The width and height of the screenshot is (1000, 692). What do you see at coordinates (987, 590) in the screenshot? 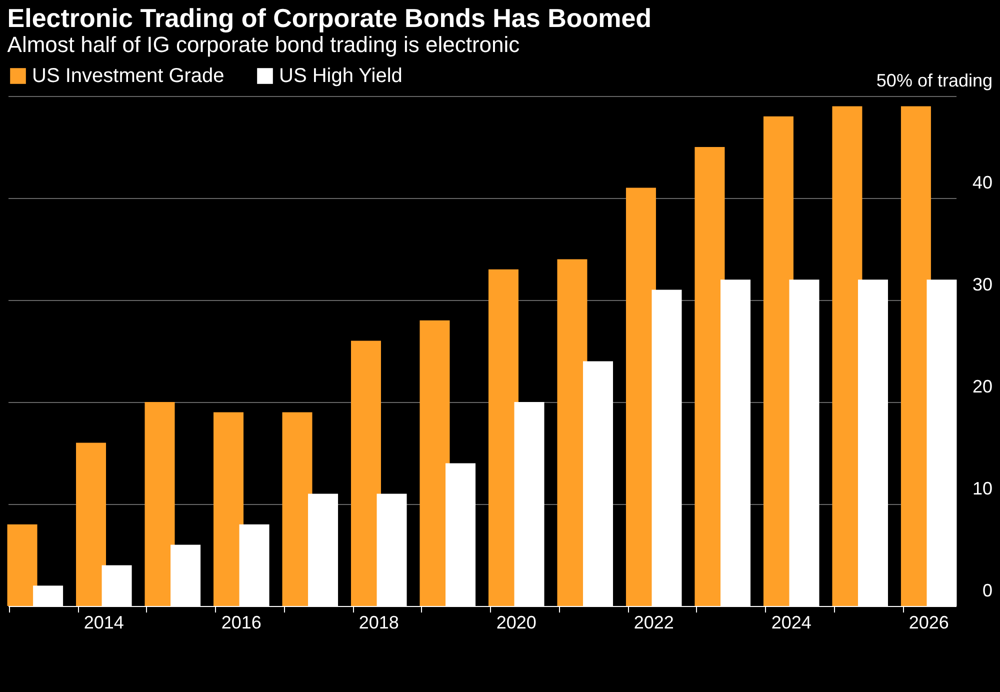
I see `y-tick-label: 0` at bounding box center [987, 590].